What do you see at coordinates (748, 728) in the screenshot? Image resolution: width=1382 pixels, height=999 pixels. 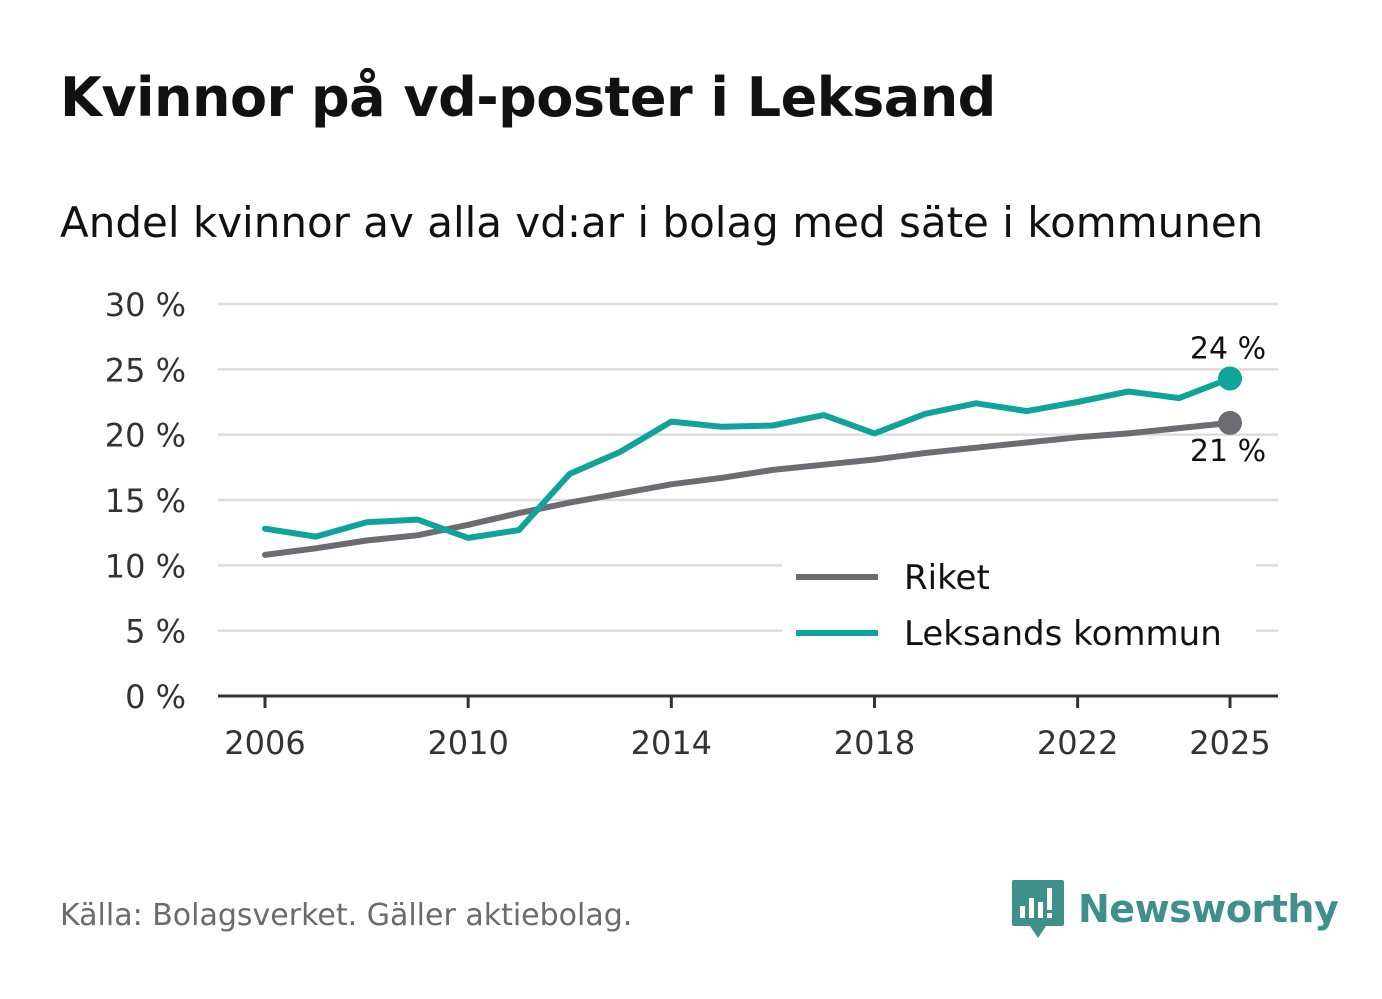 I see `x-axis: 2006 2010 2014 2018 2022 2025` at bounding box center [748, 728].